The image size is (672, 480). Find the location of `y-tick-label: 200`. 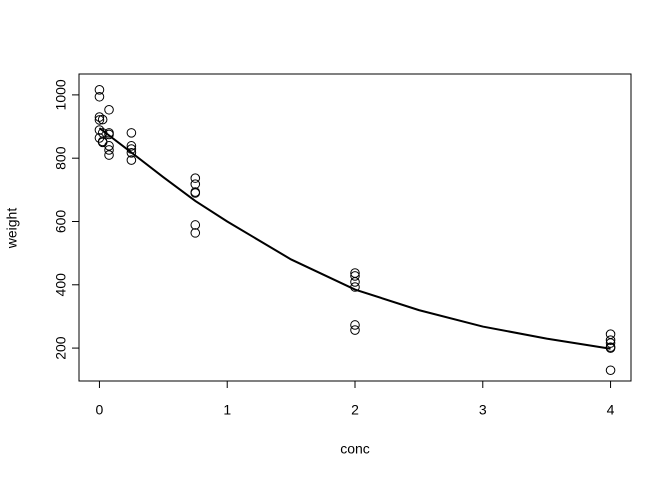

y-tick-label: 200 is located at coordinates (61, 348).